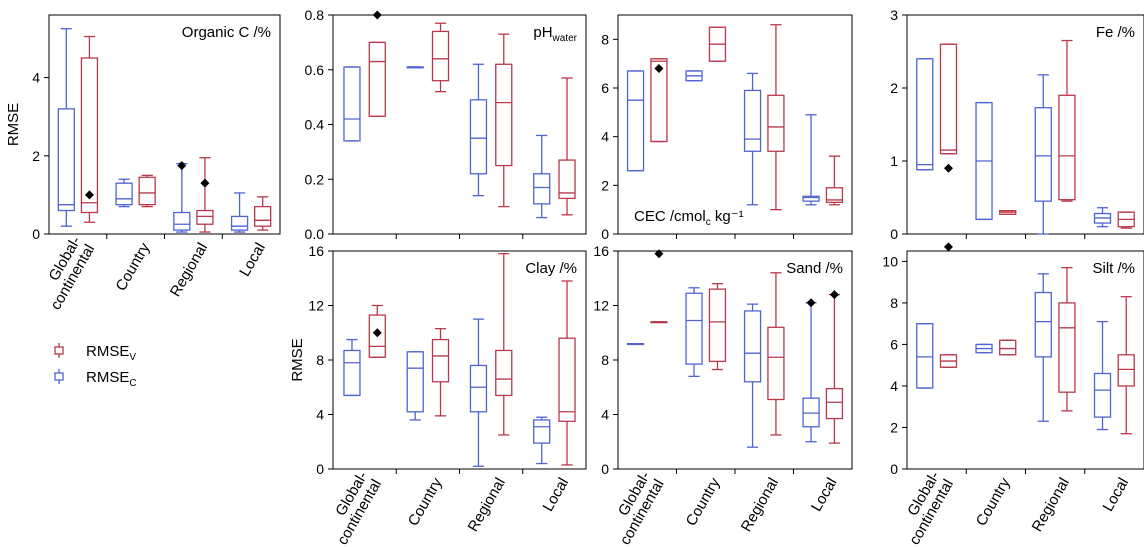  Describe the element at coordinates (297, 359) in the screenshot. I see `y-axis-label: RMSE` at that location.